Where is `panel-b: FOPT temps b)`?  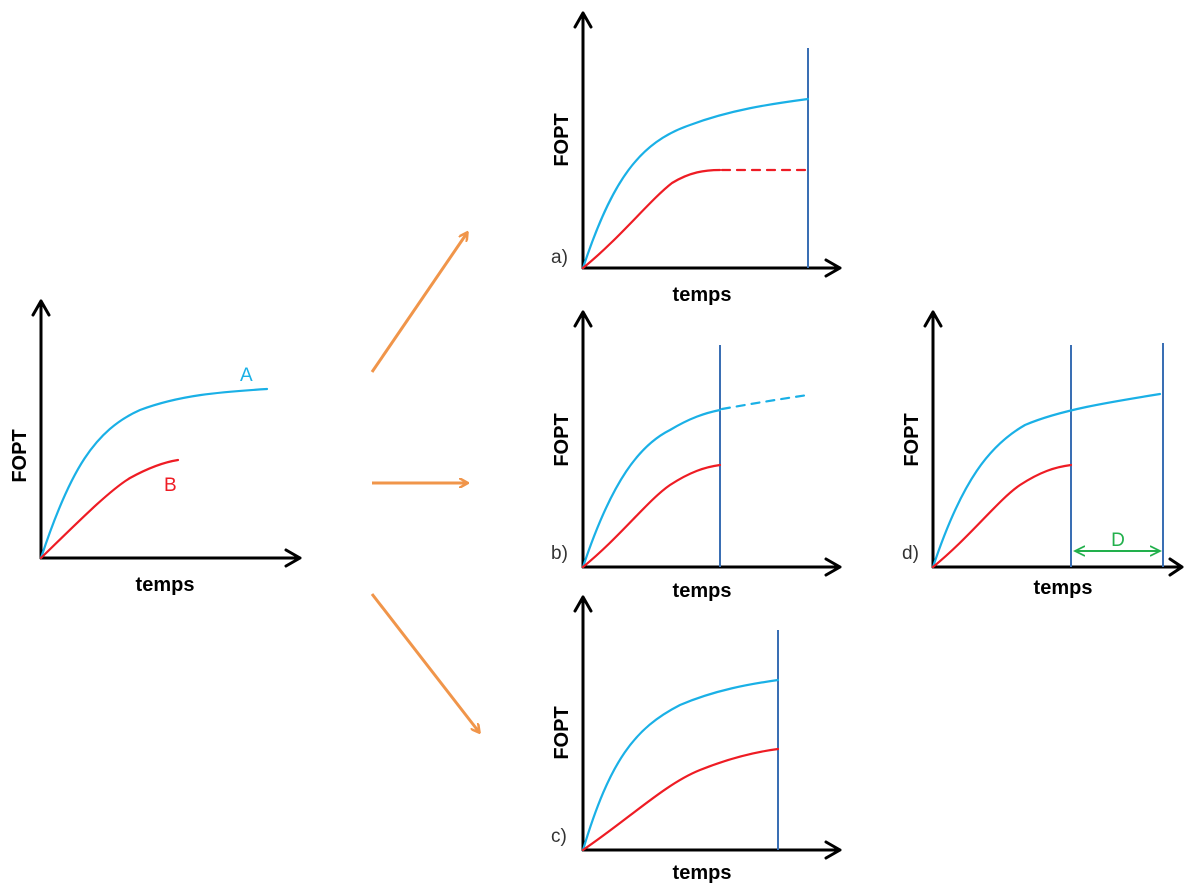
panel-b: FOPT temps b) is located at coordinates (696, 456).